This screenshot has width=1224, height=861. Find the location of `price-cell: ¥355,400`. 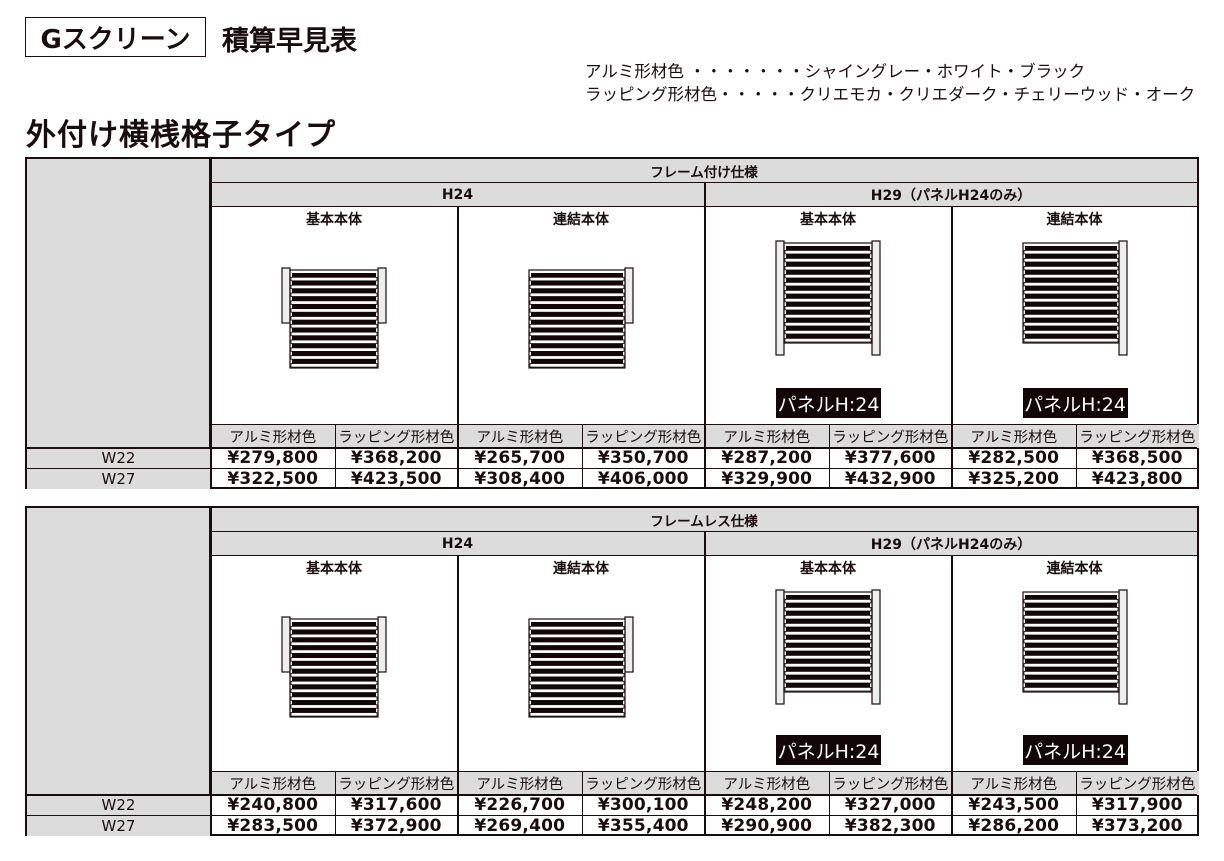

price-cell: ¥355,400 is located at coordinates (643, 826).